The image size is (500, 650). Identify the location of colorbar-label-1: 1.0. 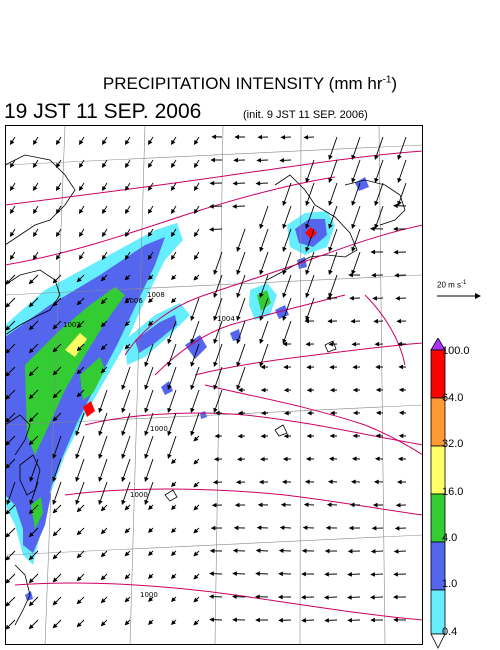
(450, 584).